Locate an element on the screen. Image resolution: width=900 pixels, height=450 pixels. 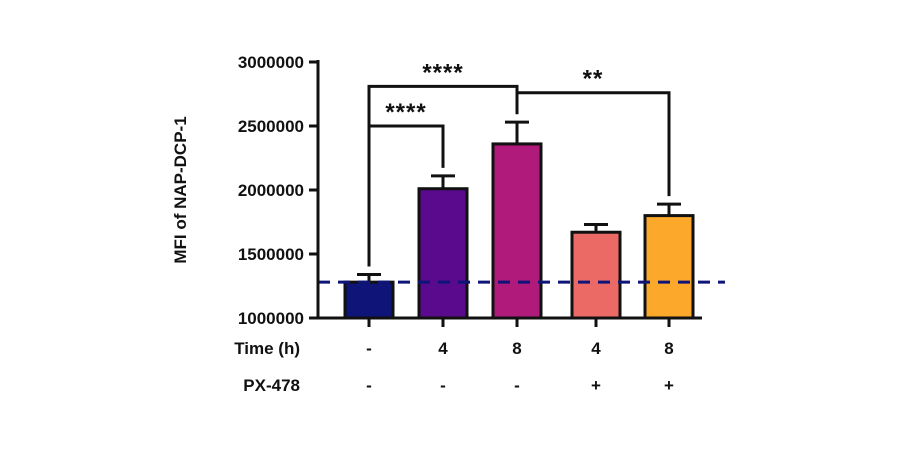
y-tick-label: 2000000 is located at coordinates (271, 190).